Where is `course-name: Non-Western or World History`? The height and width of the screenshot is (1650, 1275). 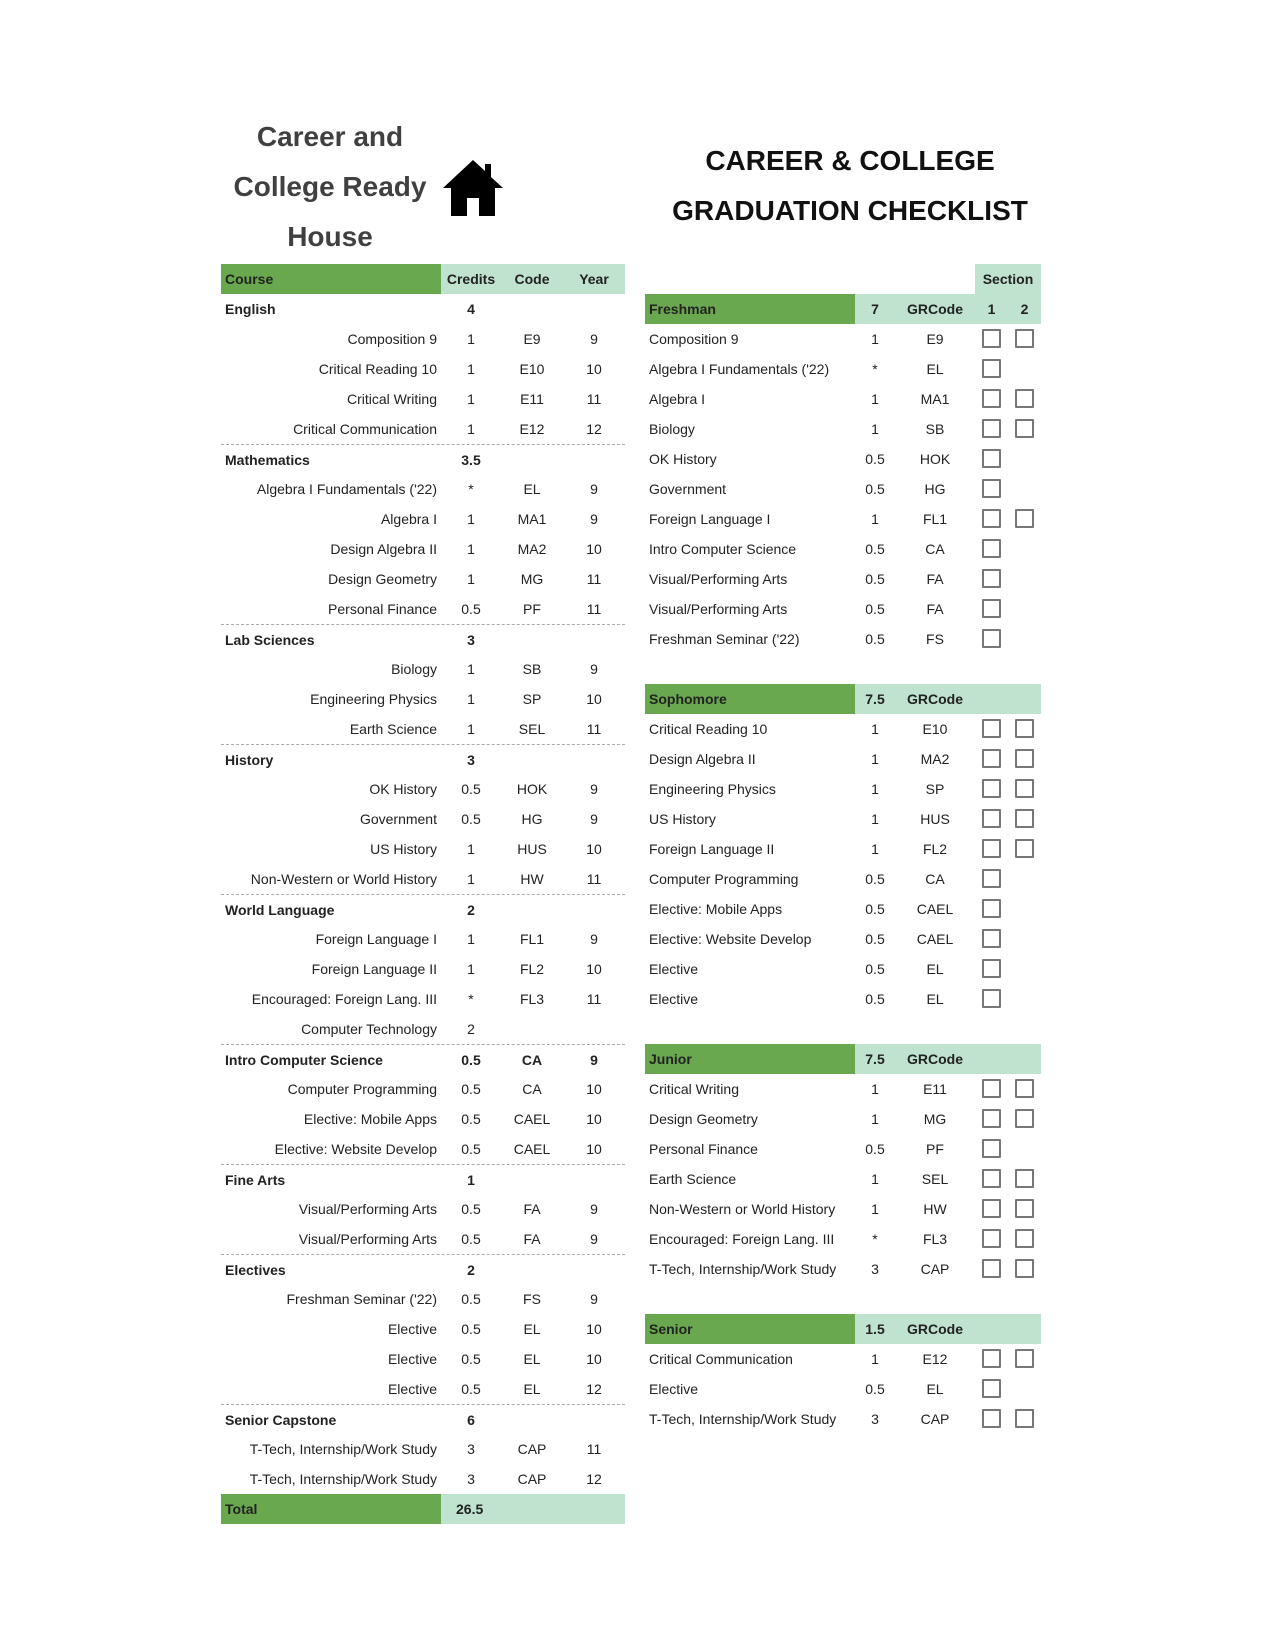 course-name: Non-Western or World History is located at coordinates (343, 879).